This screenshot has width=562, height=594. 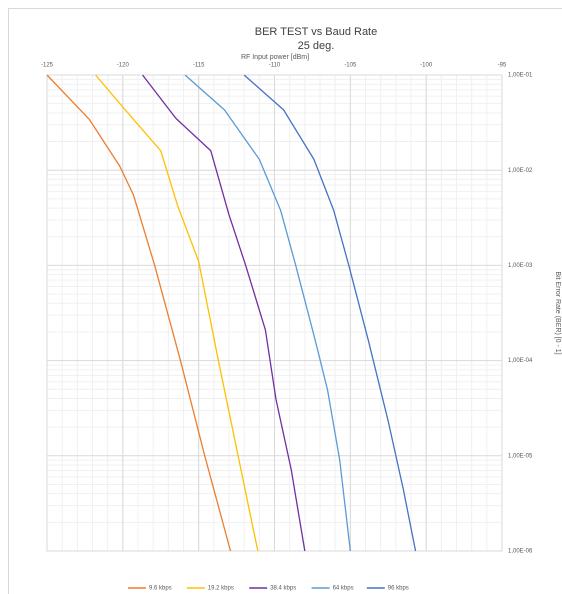 What do you see at coordinates (47, 66) in the screenshot?
I see `x-tick-label: -125` at bounding box center [47, 66].